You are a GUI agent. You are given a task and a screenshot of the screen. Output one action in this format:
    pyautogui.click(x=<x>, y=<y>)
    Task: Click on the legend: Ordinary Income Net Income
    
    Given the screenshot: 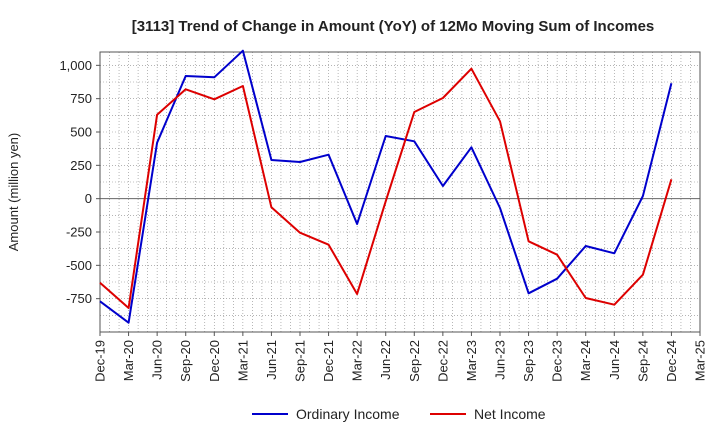 What is the action you would take?
    pyautogui.click(x=399, y=414)
    